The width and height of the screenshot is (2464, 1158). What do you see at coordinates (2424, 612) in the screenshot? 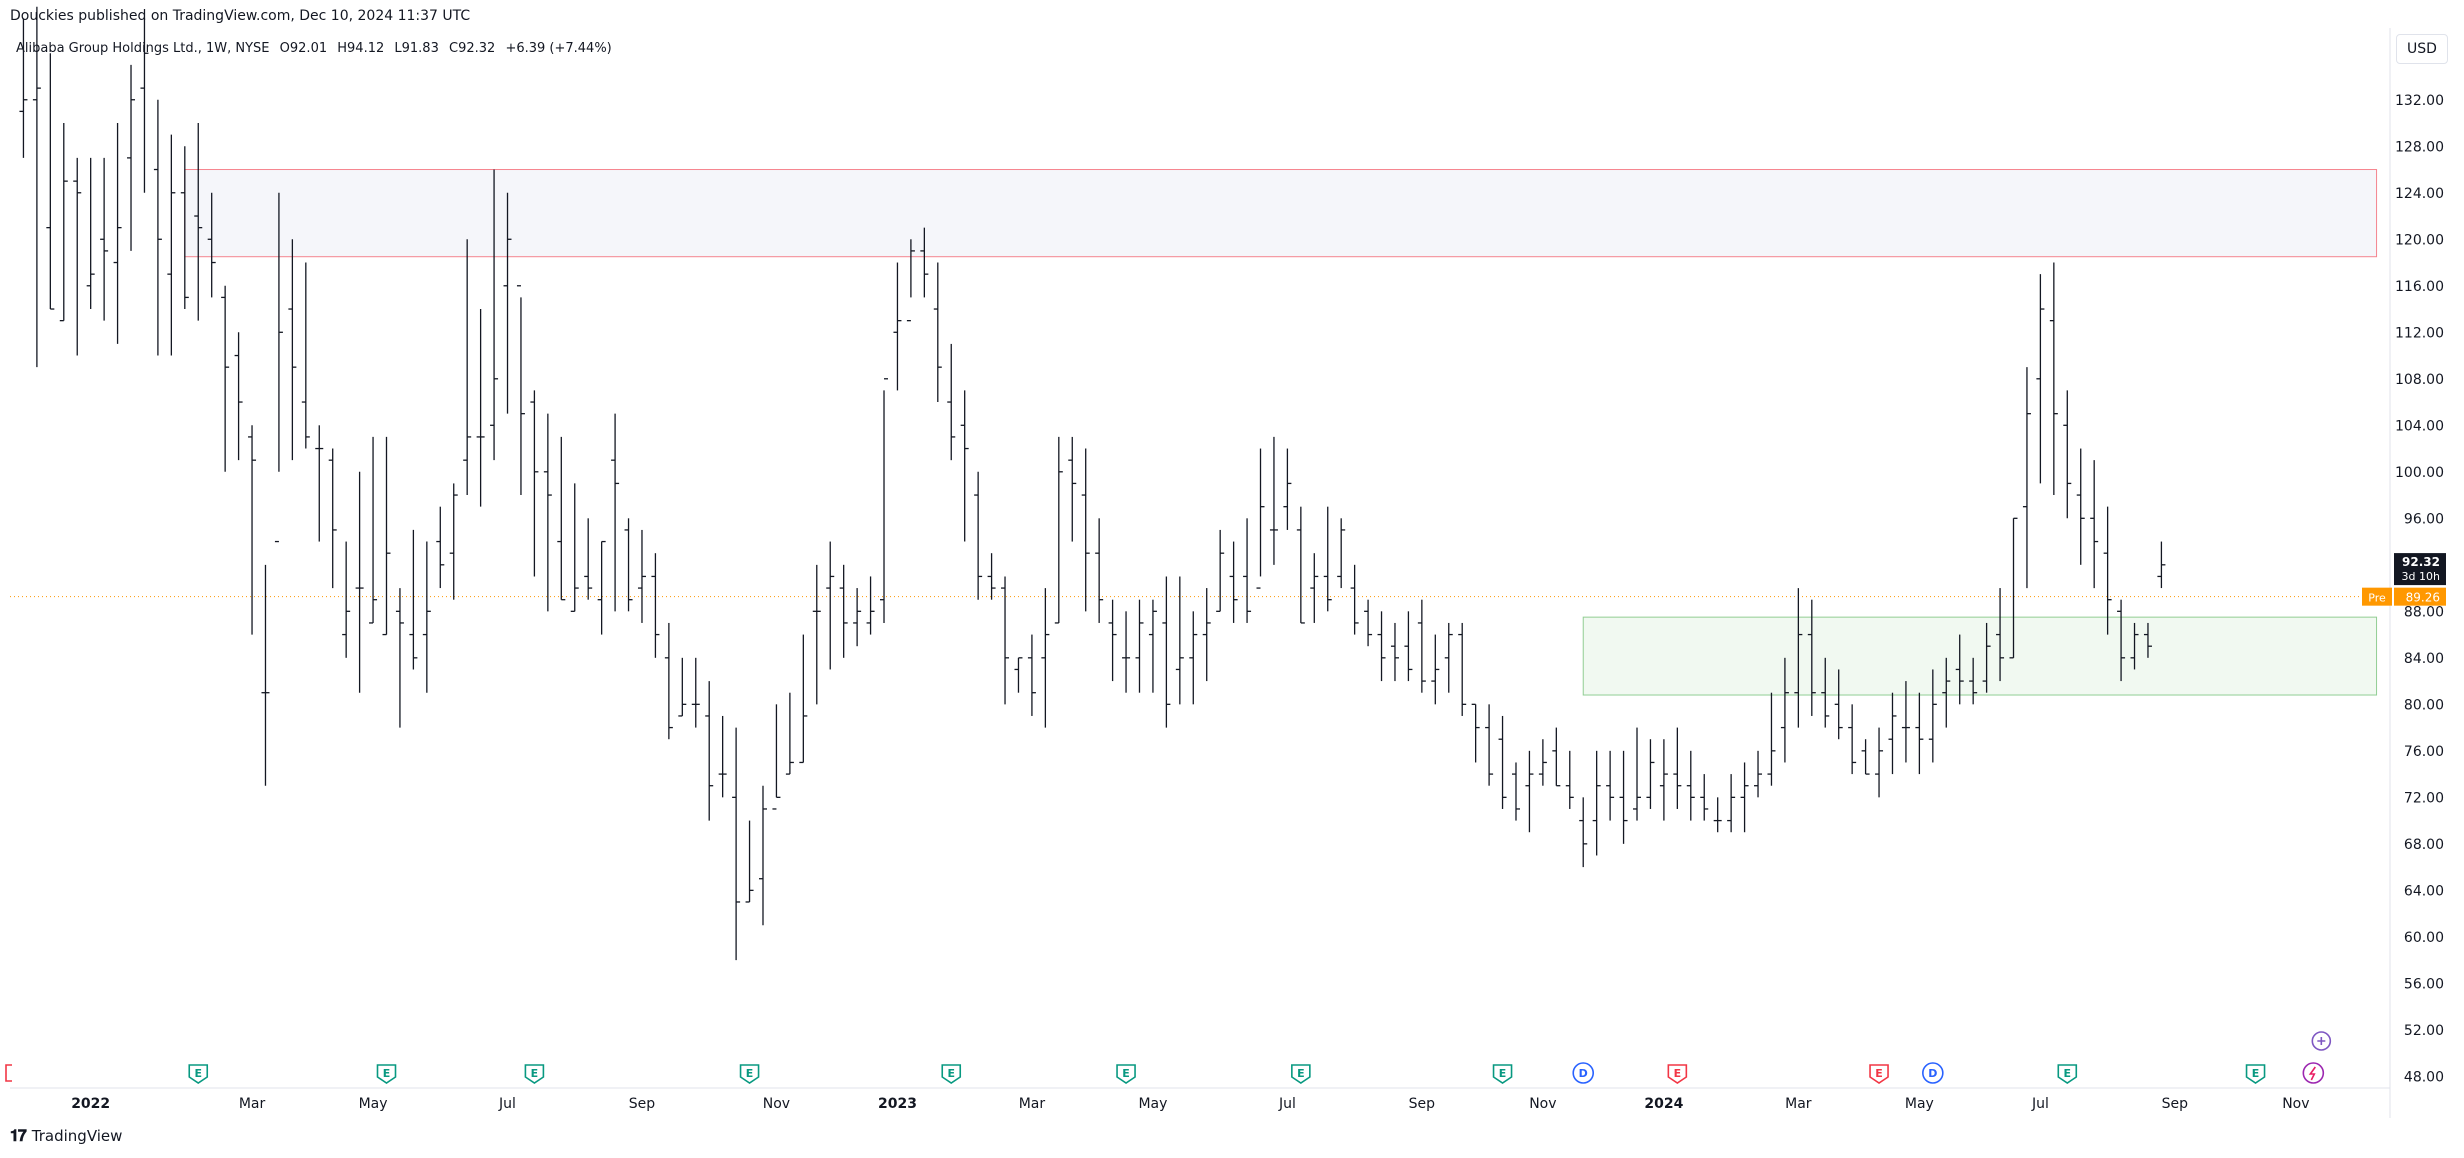
I see `price-tick-label: 88.00` at bounding box center [2424, 612].